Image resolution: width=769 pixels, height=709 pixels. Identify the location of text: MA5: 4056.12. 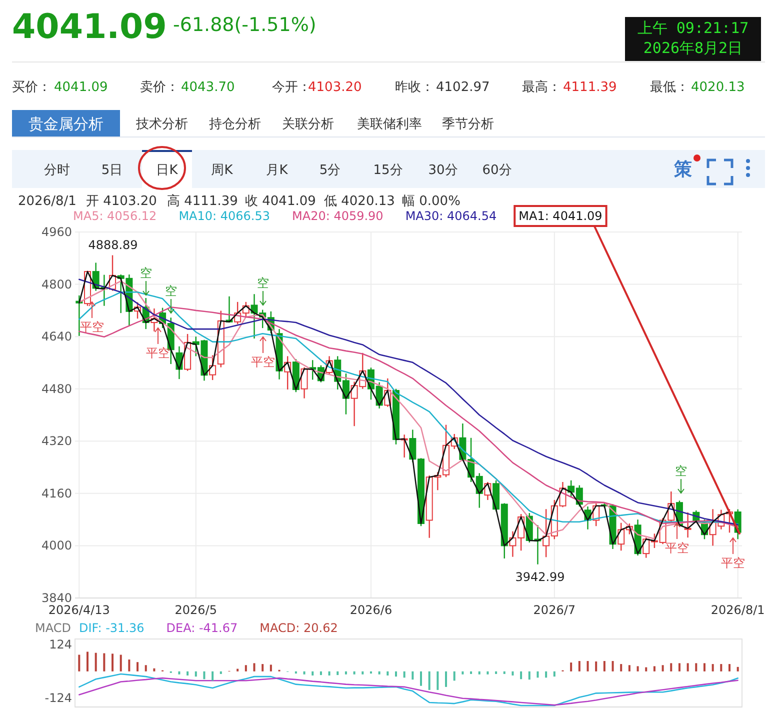
(115, 216).